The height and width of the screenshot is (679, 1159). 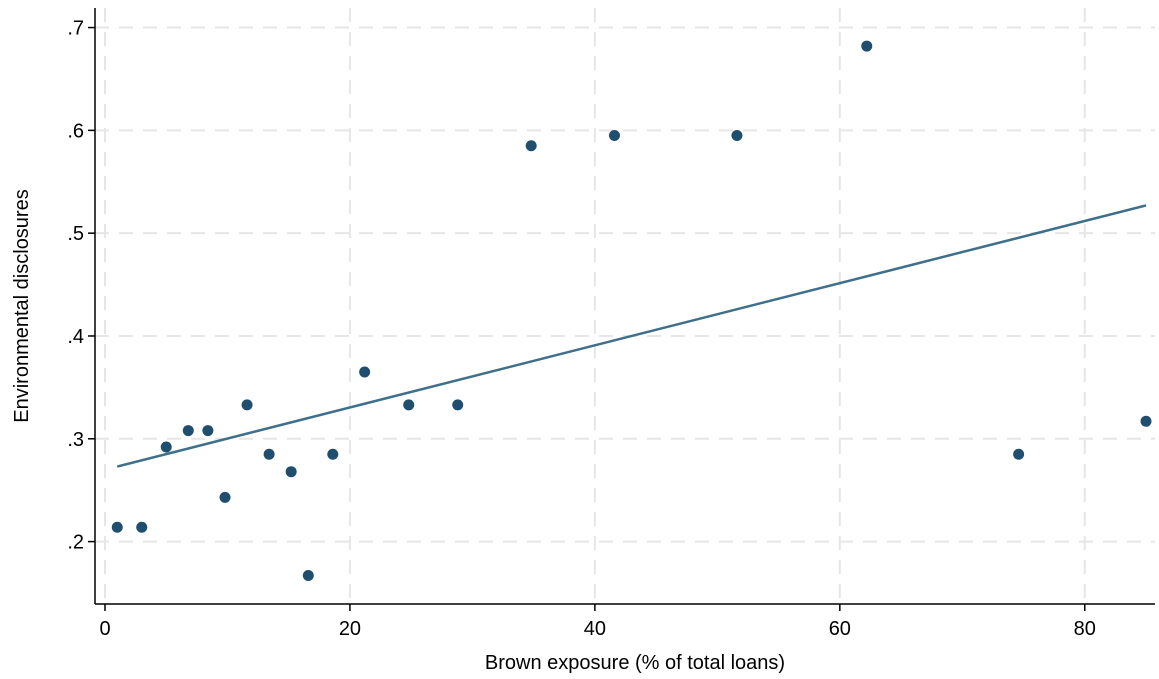 What do you see at coordinates (350, 629) in the screenshot?
I see `x-tick-label: 20` at bounding box center [350, 629].